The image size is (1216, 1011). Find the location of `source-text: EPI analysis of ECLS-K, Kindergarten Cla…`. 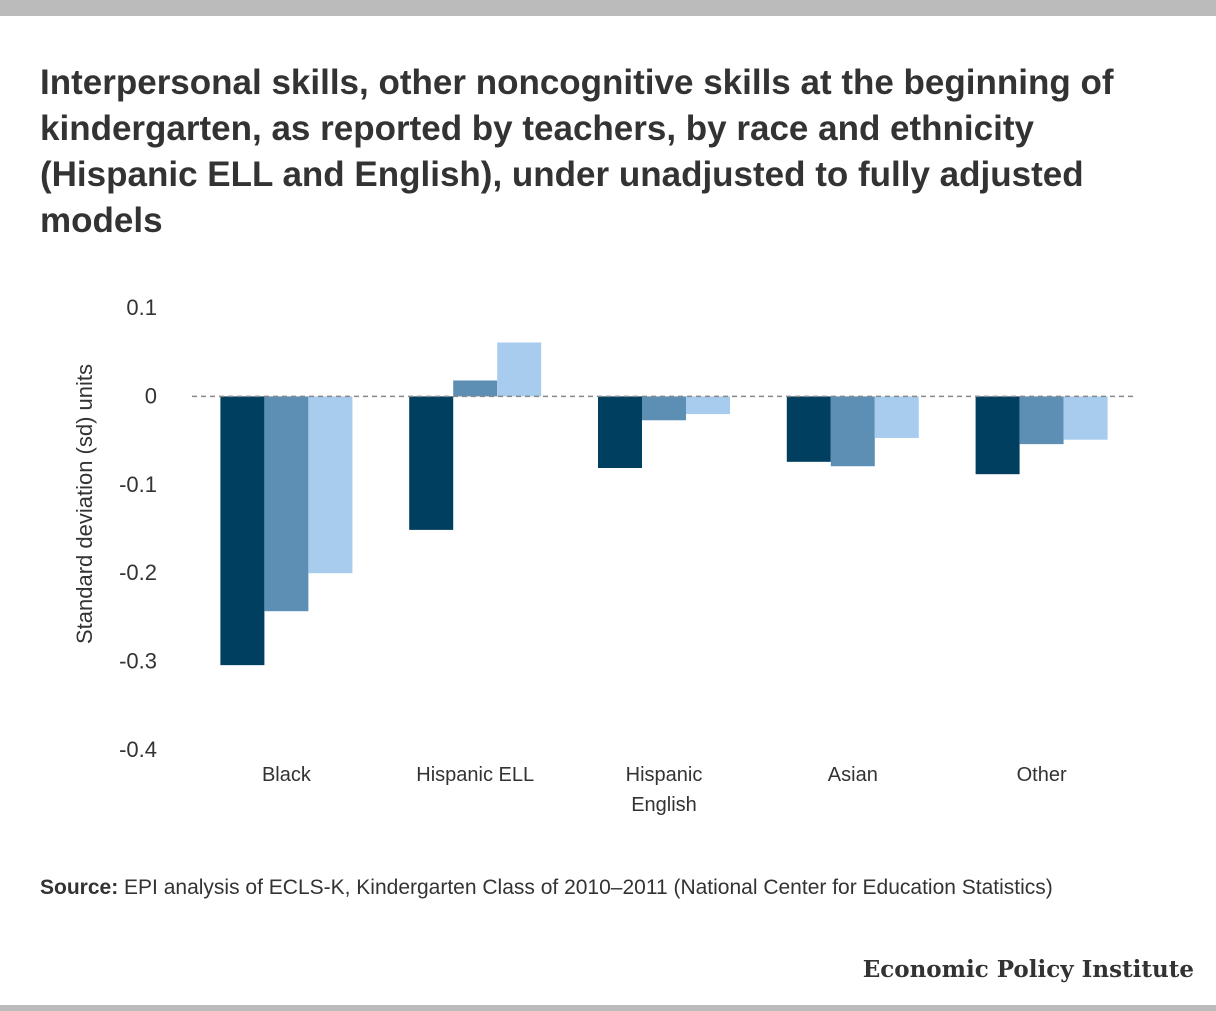

source-text: EPI analysis of ECLS-K, Kindergarten Cla… is located at coordinates (588, 887).